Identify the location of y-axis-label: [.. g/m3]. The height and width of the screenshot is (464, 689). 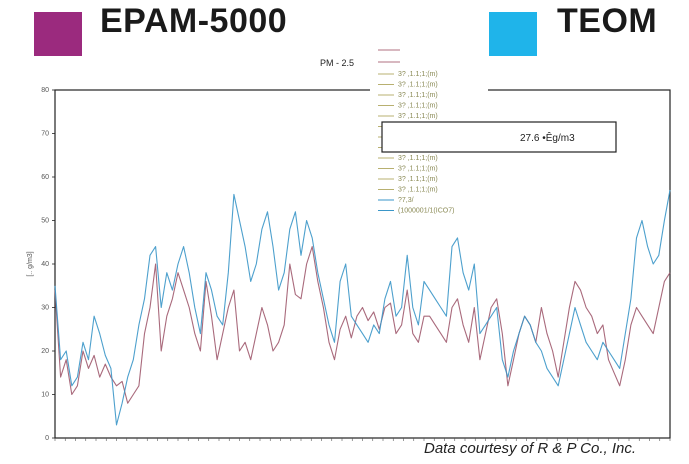
(30, 263).